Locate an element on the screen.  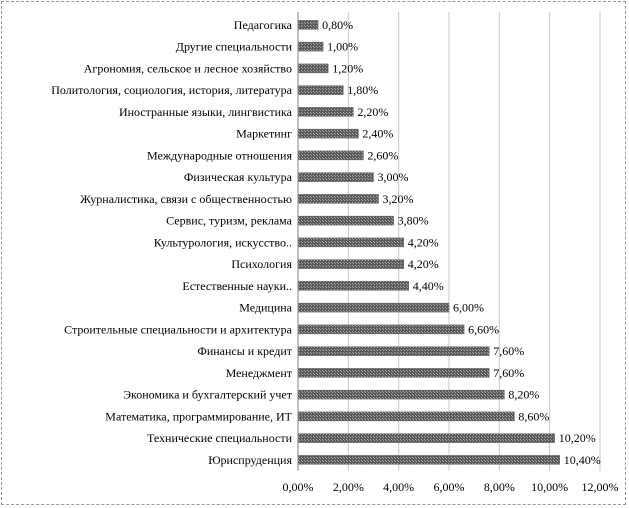
value-label: 3,00% is located at coordinates (393, 177).